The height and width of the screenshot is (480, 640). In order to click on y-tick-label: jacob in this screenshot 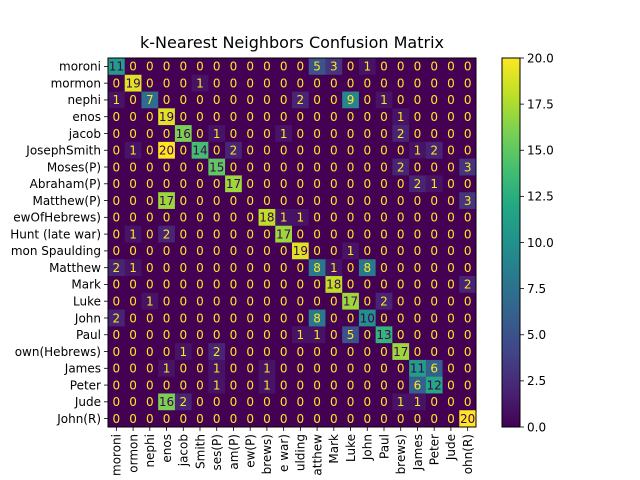, I will do `click(84, 134)`.